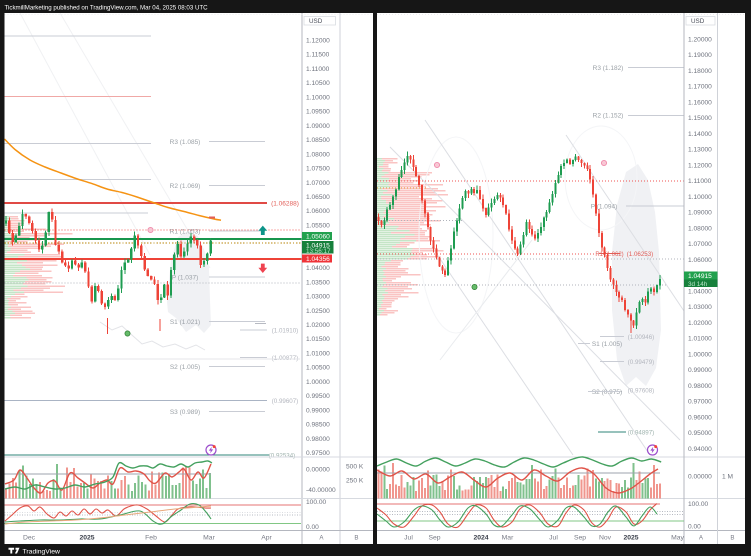  Describe the element at coordinates (698, 284) in the screenshot. I see `svg-text: 3d 14h` at that location.